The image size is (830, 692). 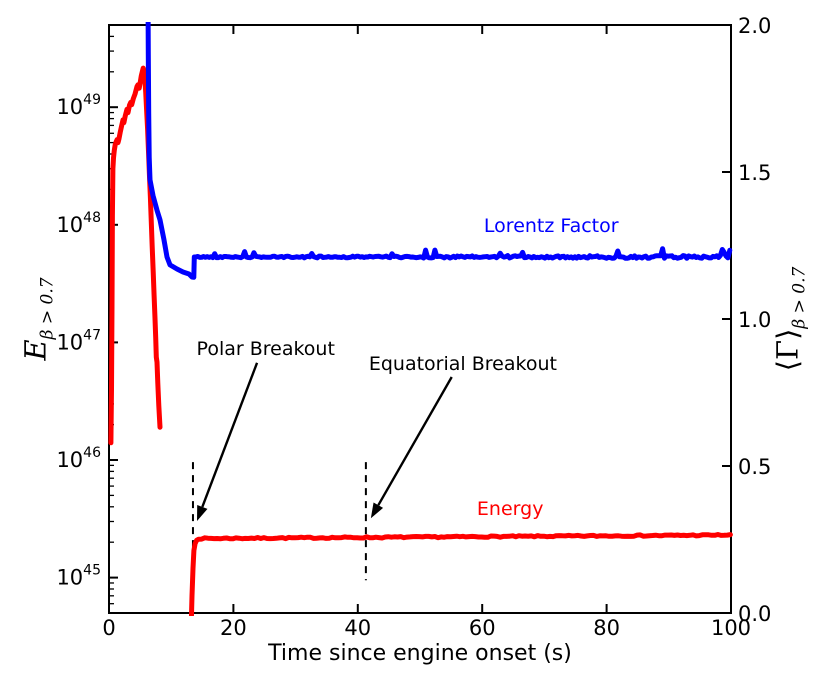 I want to click on left-axis-tick-label: 1047, so click(x=78, y=340).